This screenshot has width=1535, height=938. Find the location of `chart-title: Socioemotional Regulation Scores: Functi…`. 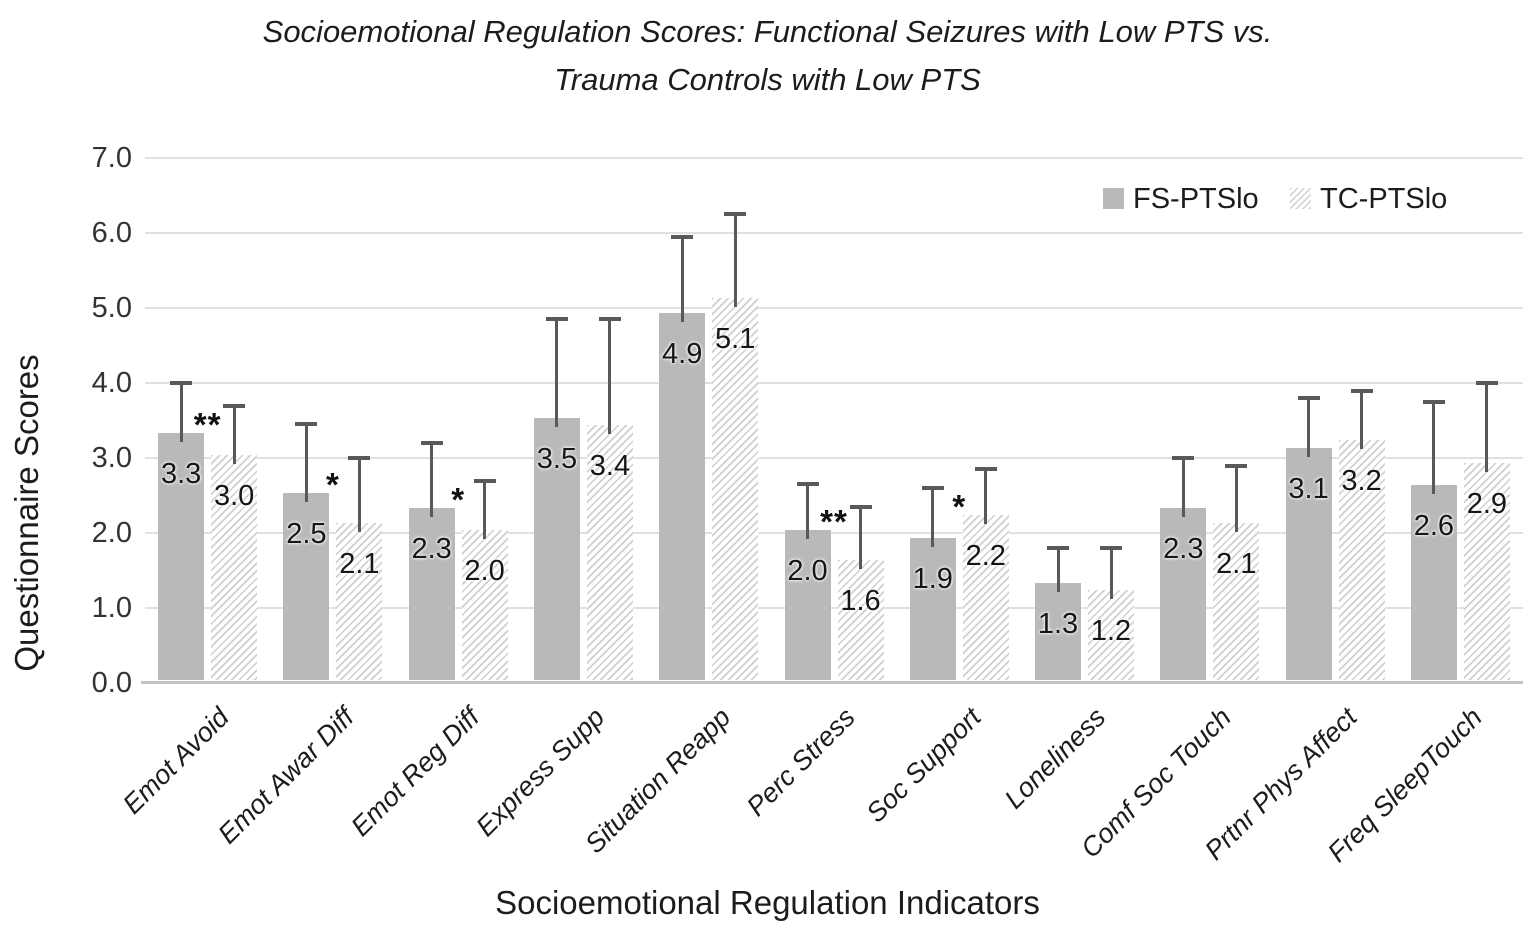

chart-title: Socioemotional Regulation Scores: Functi… is located at coordinates (767, 56).